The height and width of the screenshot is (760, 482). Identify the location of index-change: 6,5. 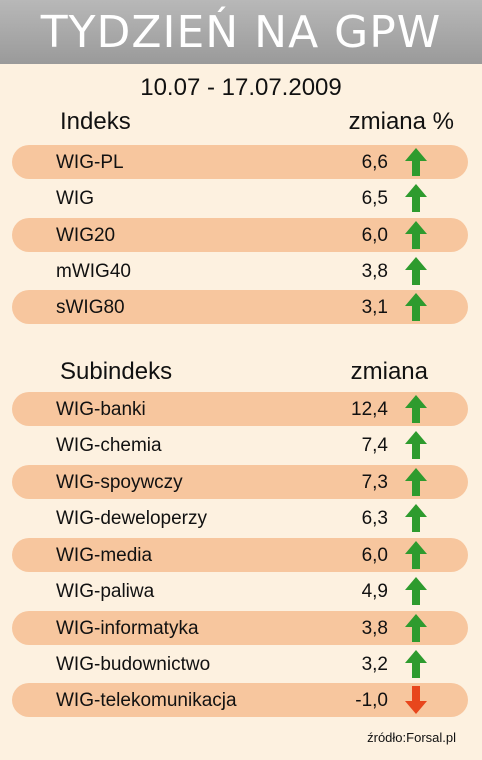
(374, 198).